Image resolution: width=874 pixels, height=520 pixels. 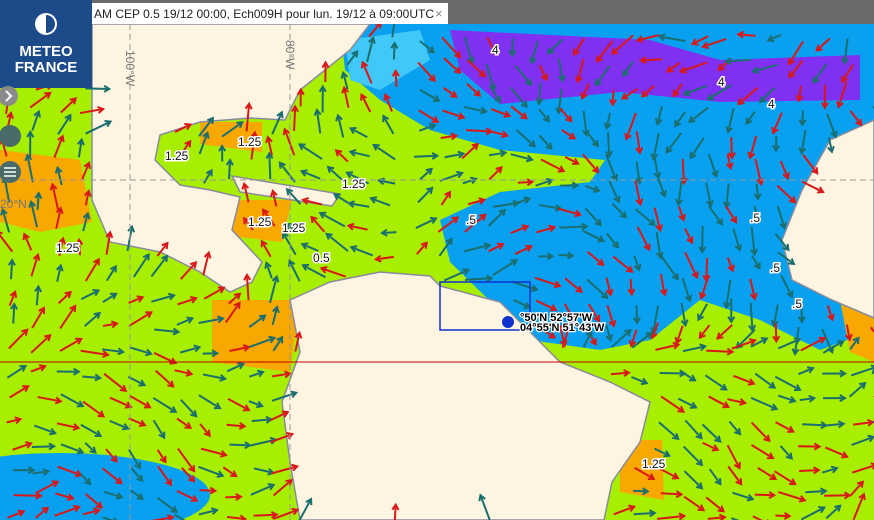 I want to click on expand-button, so click(x=9, y=96).